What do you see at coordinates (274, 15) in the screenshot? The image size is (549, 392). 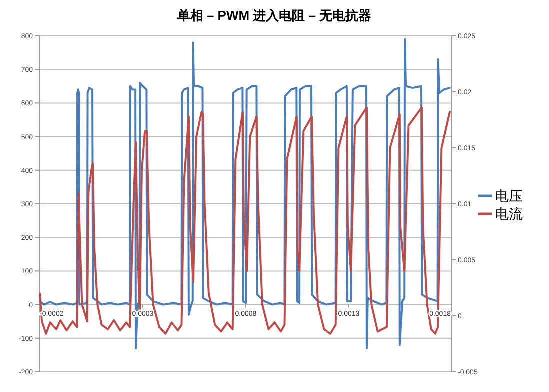 I see `title: 单相 – PWM 进入电阻 – 无电抗器` at bounding box center [274, 15].